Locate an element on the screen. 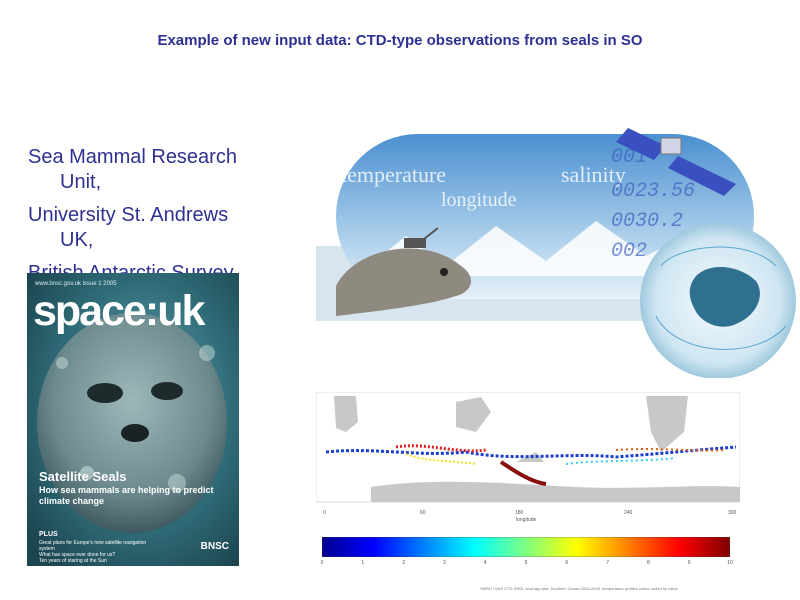 Image resolution: width=800 pixels, height=600 pixels. x-axis-label: longitude is located at coordinates (526, 519).